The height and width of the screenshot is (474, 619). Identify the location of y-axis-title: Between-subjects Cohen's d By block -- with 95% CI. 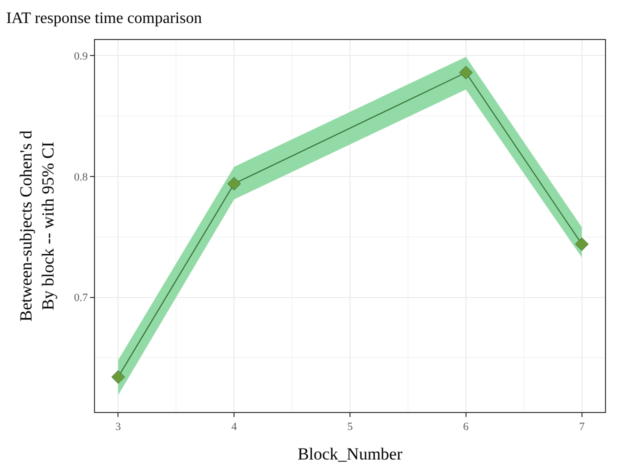
(37, 226).